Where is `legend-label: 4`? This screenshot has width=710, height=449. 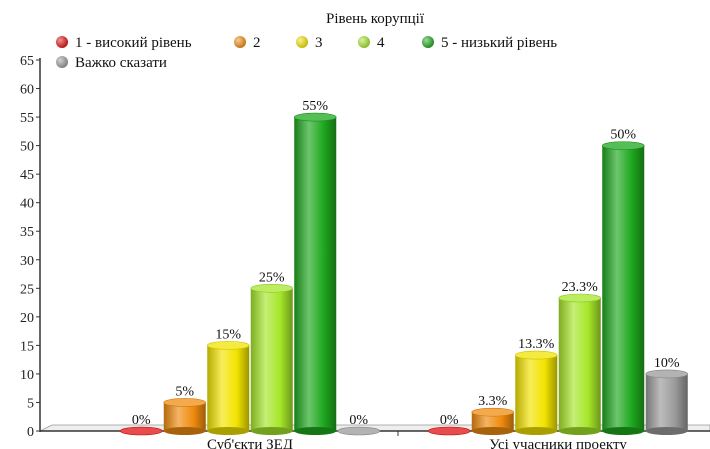 legend-label: 4 is located at coordinates (381, 43).